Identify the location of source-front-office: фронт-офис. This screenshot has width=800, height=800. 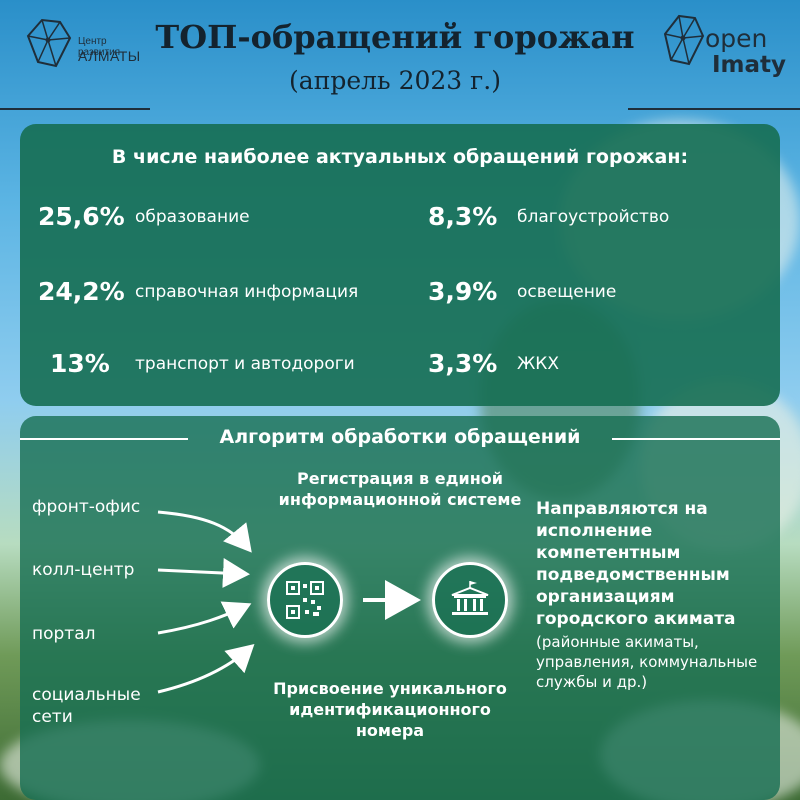
(86, 507).